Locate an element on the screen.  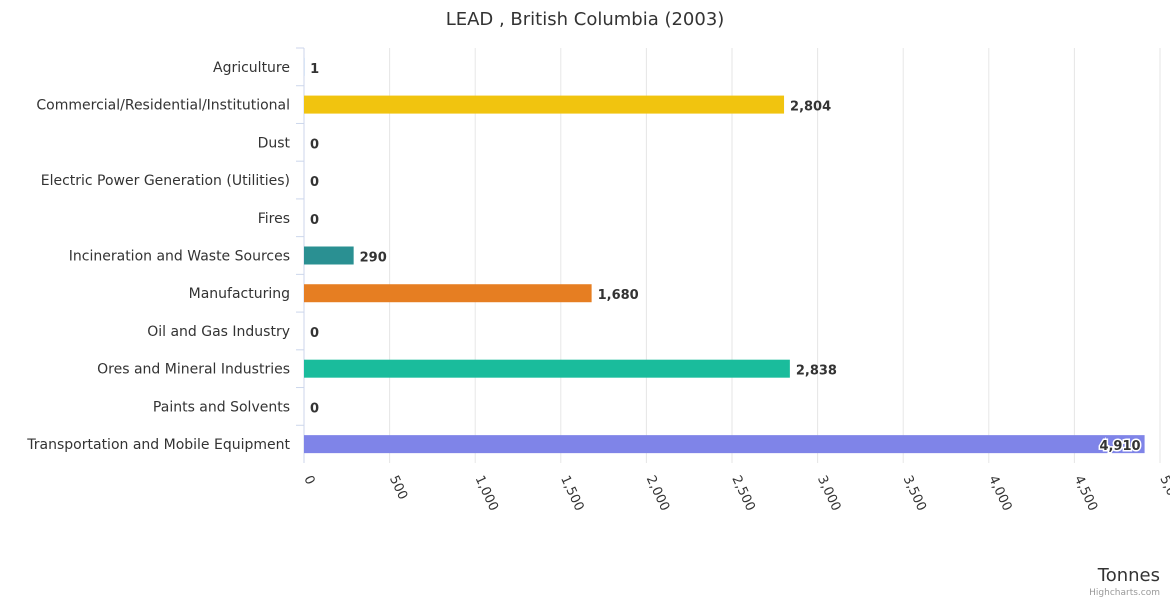
x-tick-label: 5,000 is located at coordinates (1163, 493).